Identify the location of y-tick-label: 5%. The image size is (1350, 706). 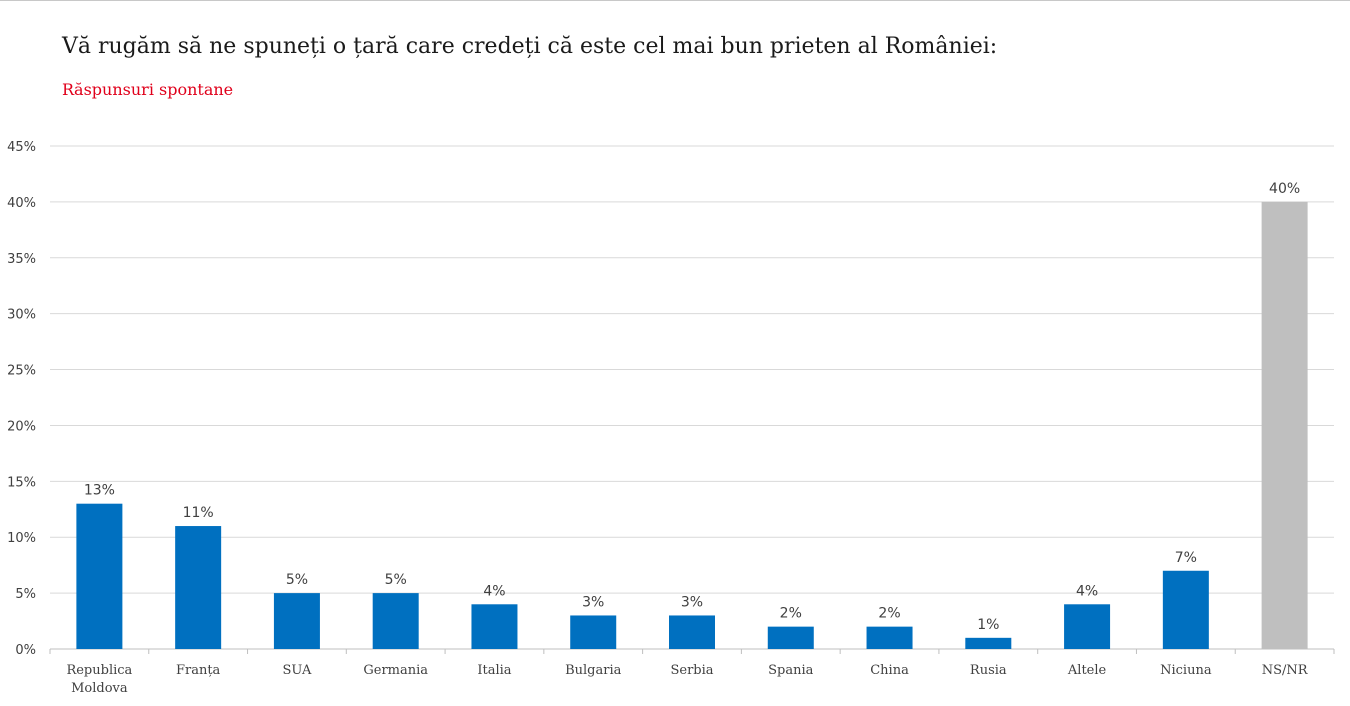
(25, 594).